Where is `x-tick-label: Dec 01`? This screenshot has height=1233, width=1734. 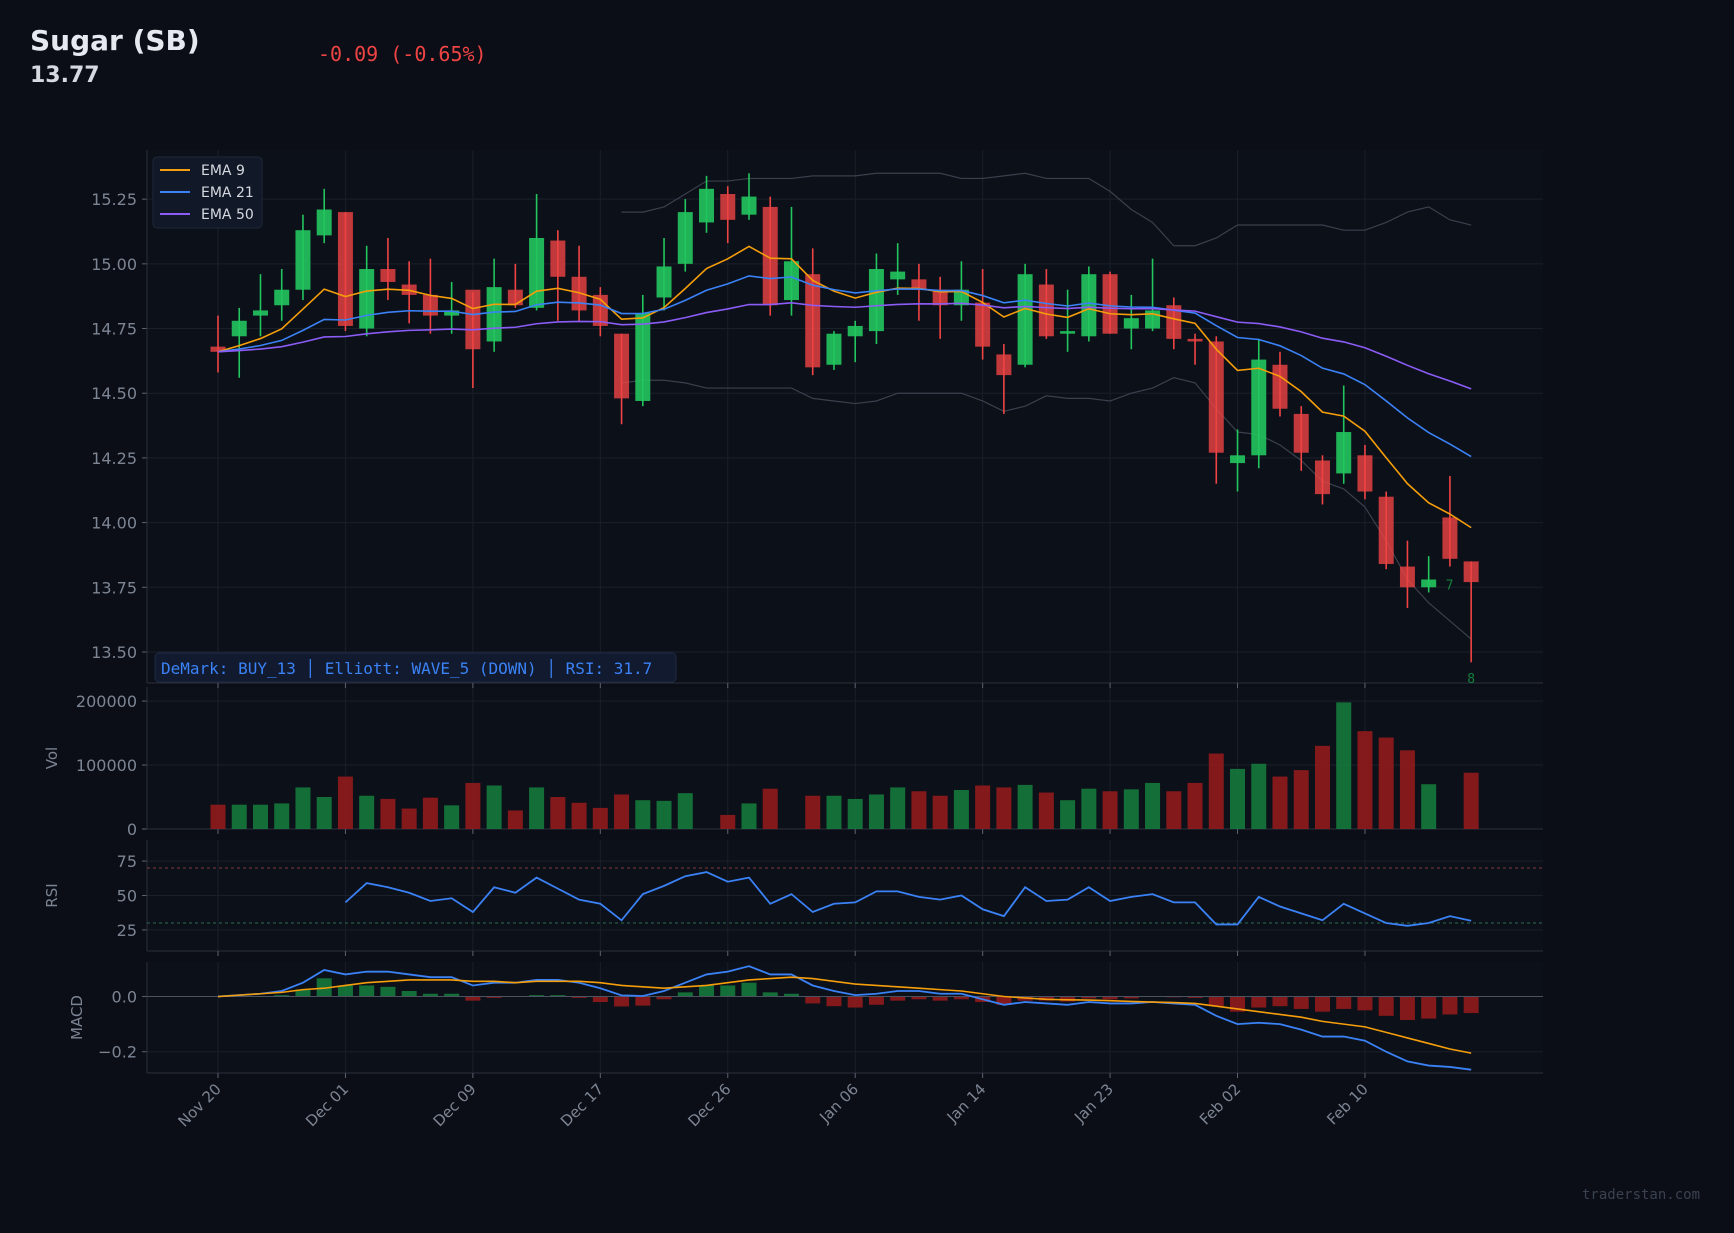
x-tick-label: Dec 01 is located at coordinates (327, 1105).